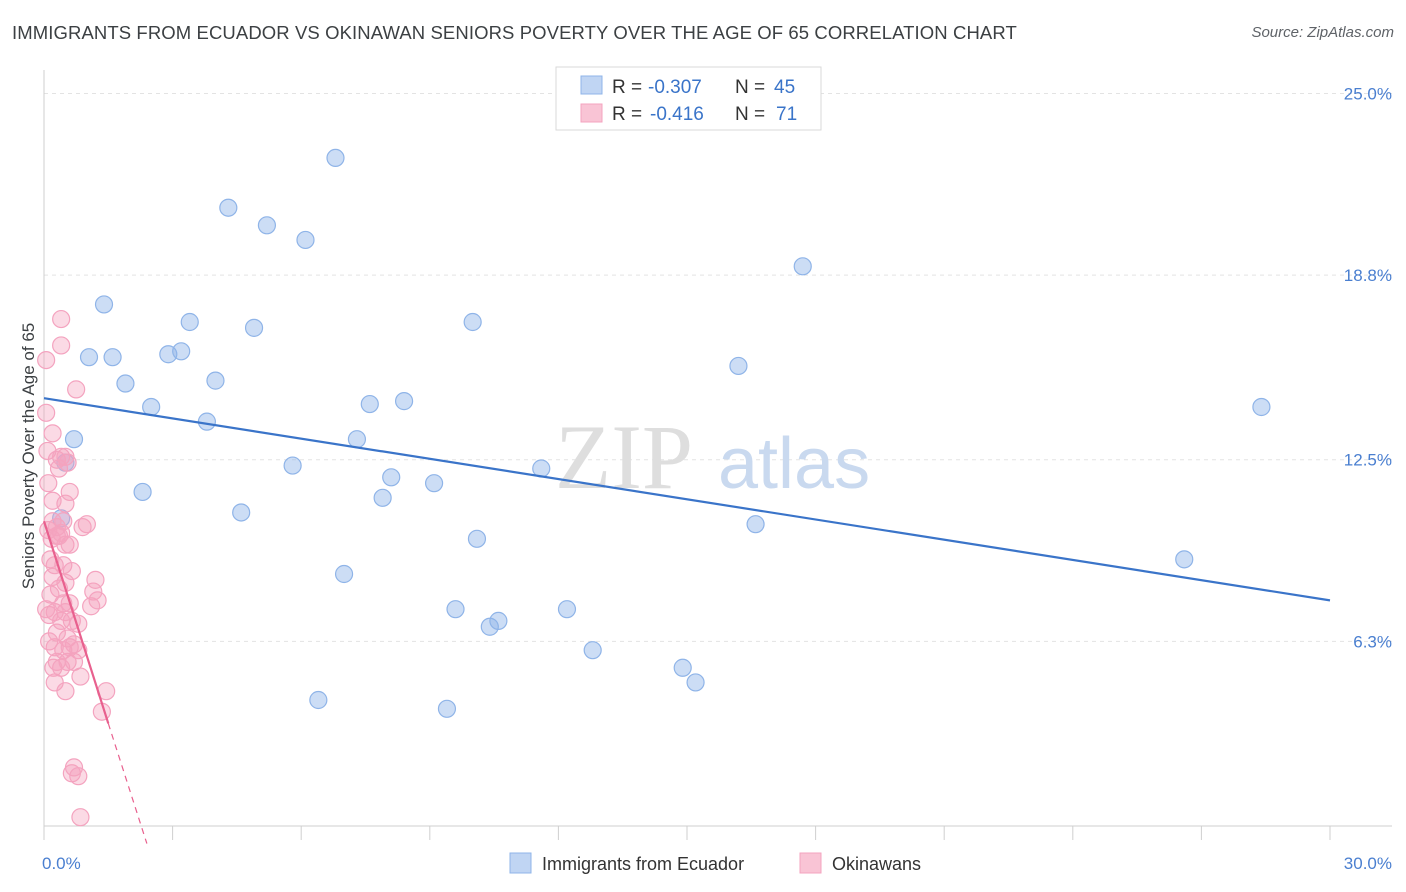 The width and height of the screenshot is (1406, 892). I want to click on legend-n-value-1: 45, so click(784, 87).